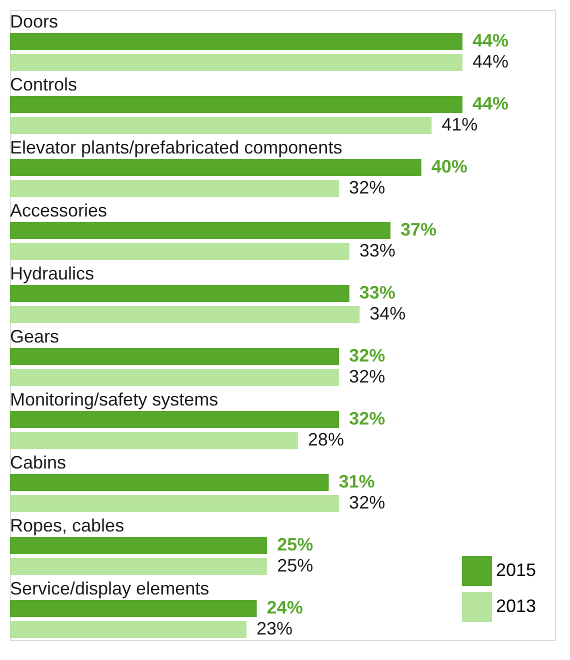  Describe the element at coordinates (460, 124) in the screenshot. I see `data-label: 41%` at that location.